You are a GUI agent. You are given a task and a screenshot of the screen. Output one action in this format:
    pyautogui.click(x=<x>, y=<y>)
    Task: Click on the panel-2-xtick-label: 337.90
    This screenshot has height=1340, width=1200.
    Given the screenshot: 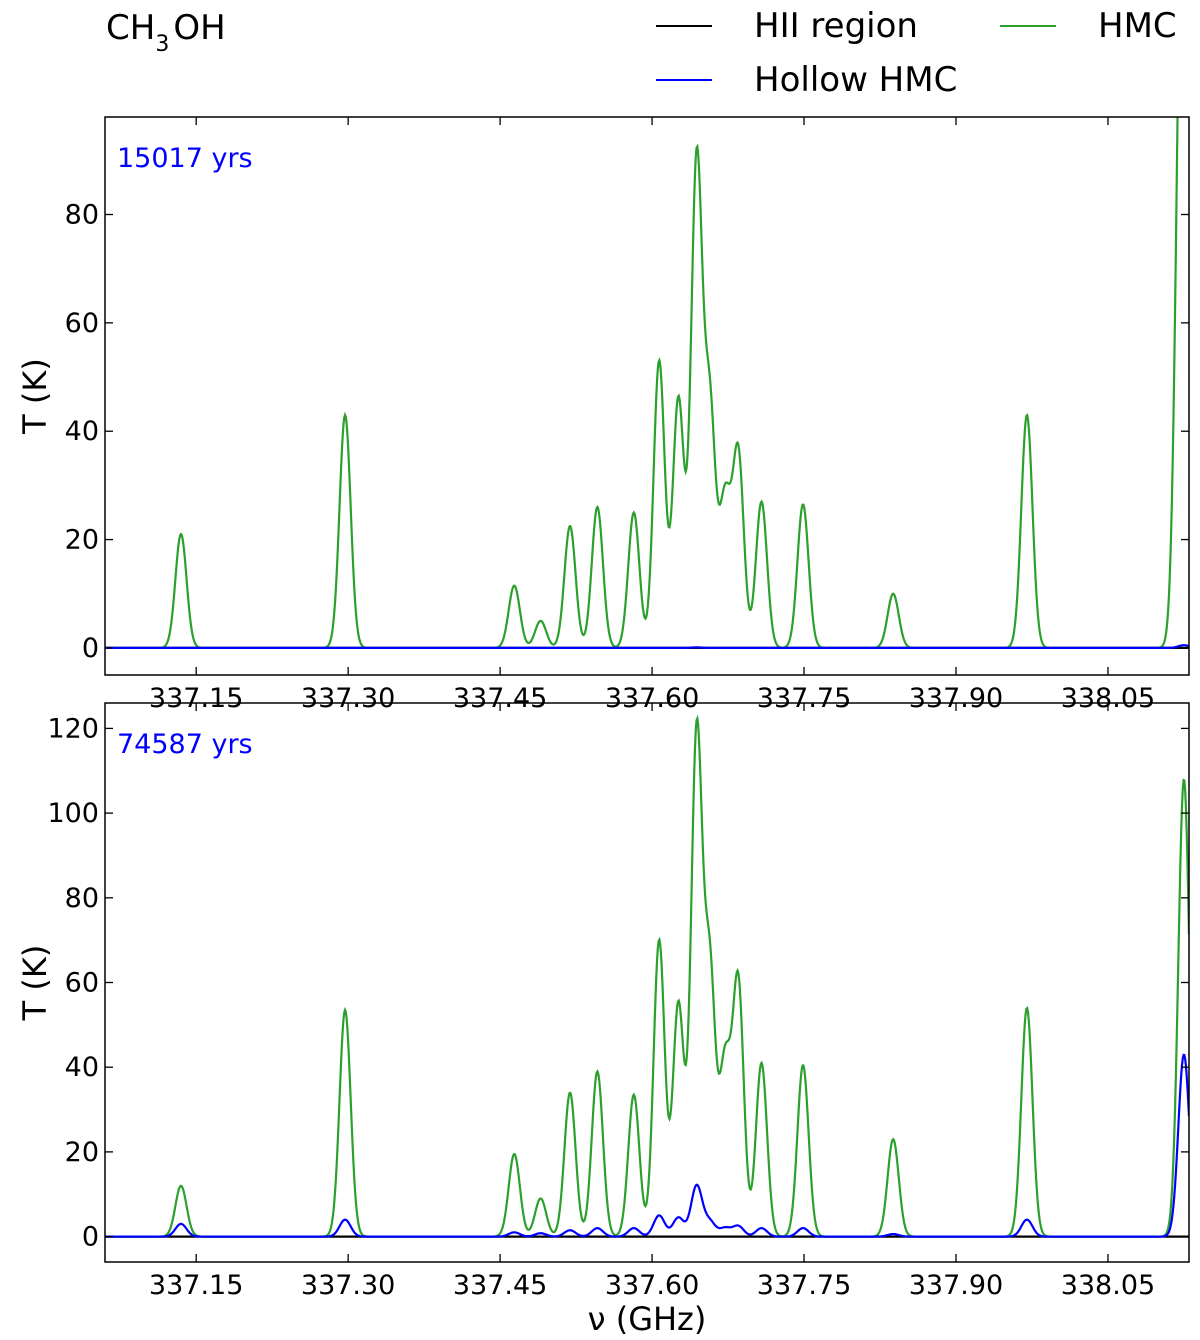 What is the action you would take?
    pyautogui.click(x=956, y=1285)
    